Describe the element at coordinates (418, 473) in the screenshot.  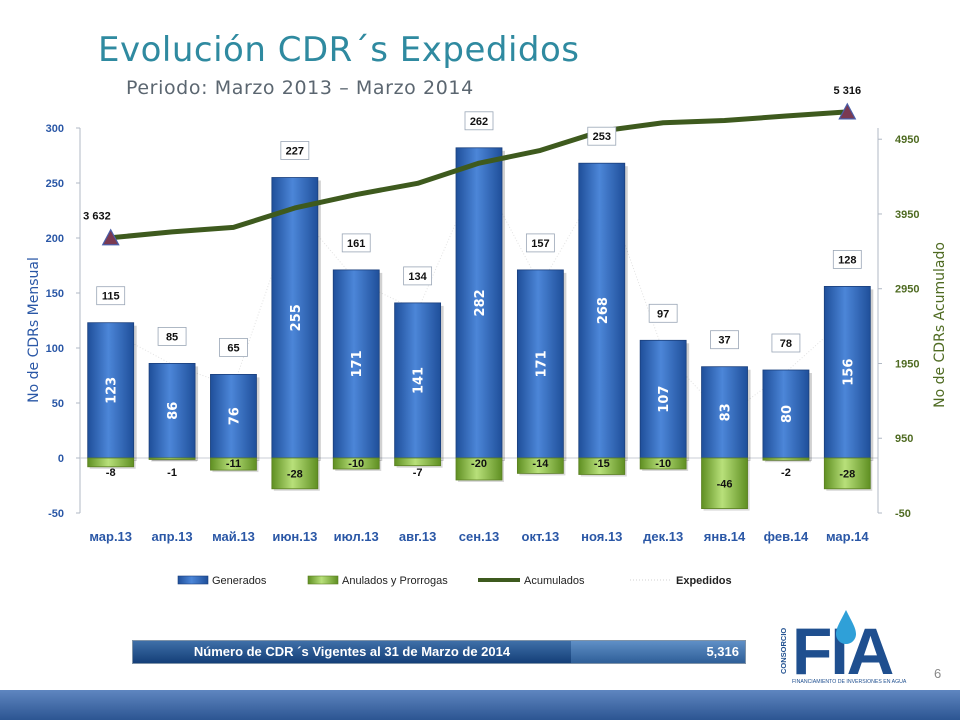
I see `neg-value-label: -7` at that location.